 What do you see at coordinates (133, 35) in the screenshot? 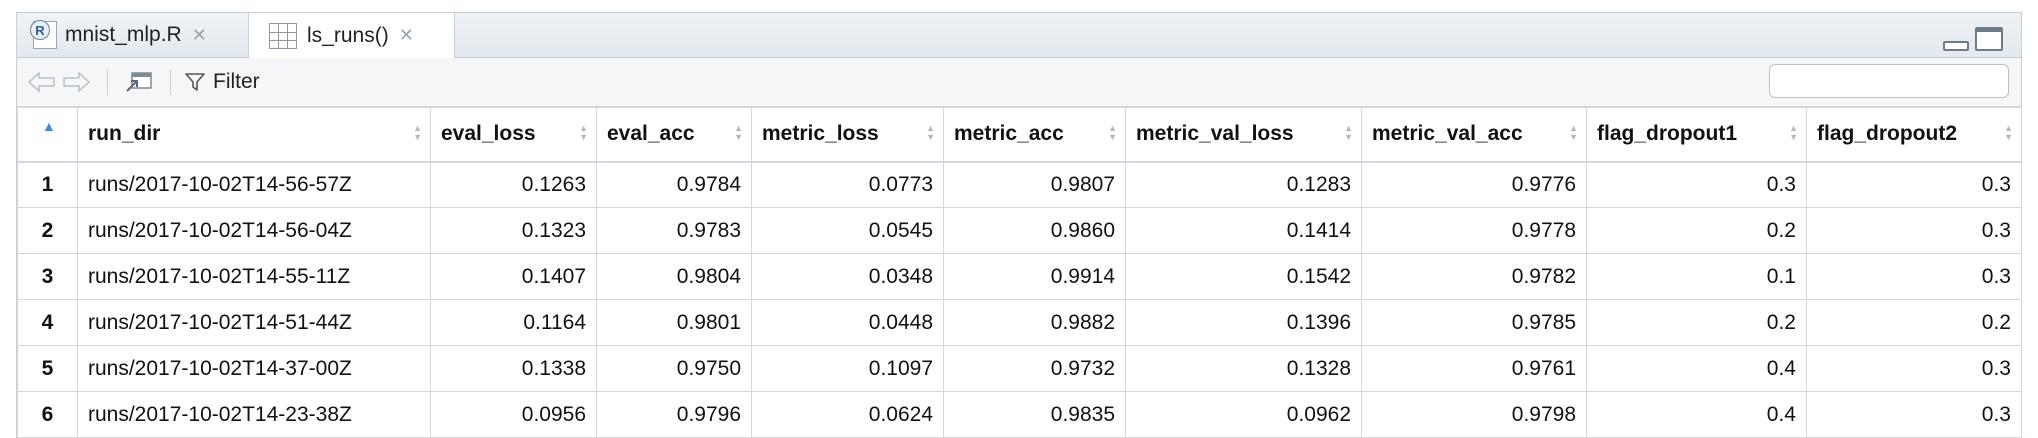
I see `tab-mnist-mlp: R mnist_mlp.R ✕` at bounding box center [133, 35].